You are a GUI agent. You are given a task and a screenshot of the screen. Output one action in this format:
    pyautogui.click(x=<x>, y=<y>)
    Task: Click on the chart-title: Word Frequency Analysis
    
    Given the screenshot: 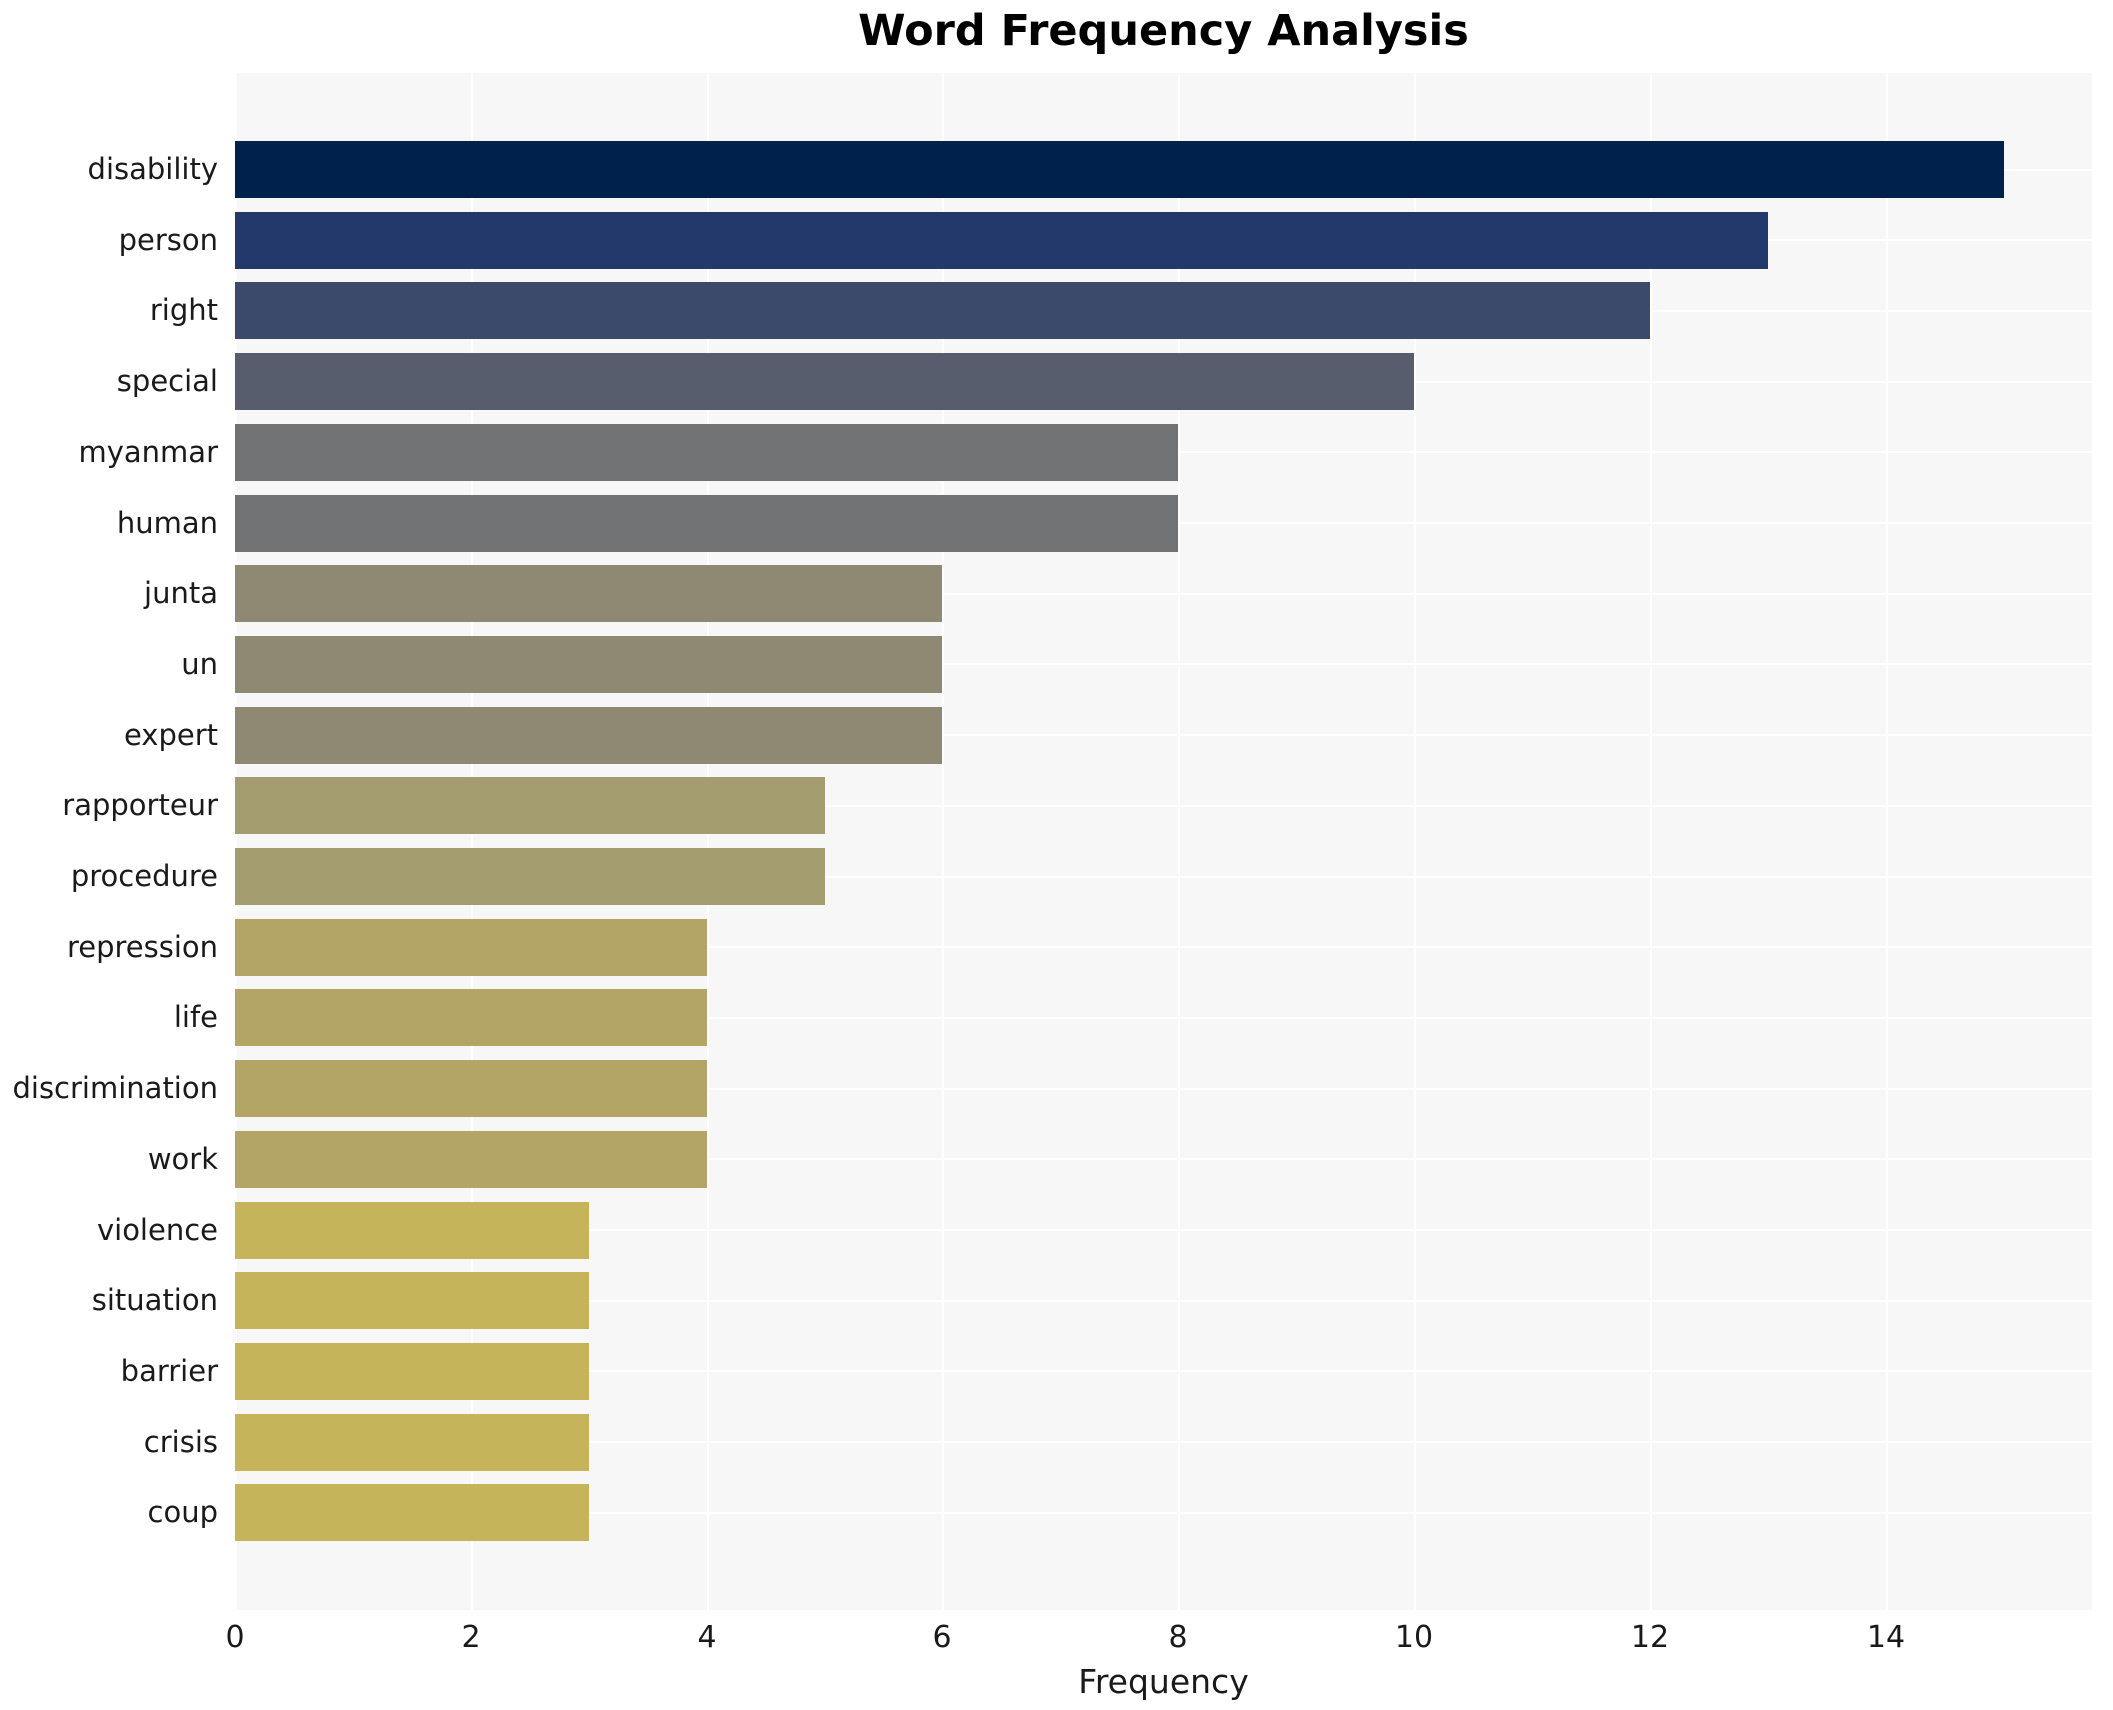 What is the action you would take?
    pyautogui.click(x=1163, y=31)
    